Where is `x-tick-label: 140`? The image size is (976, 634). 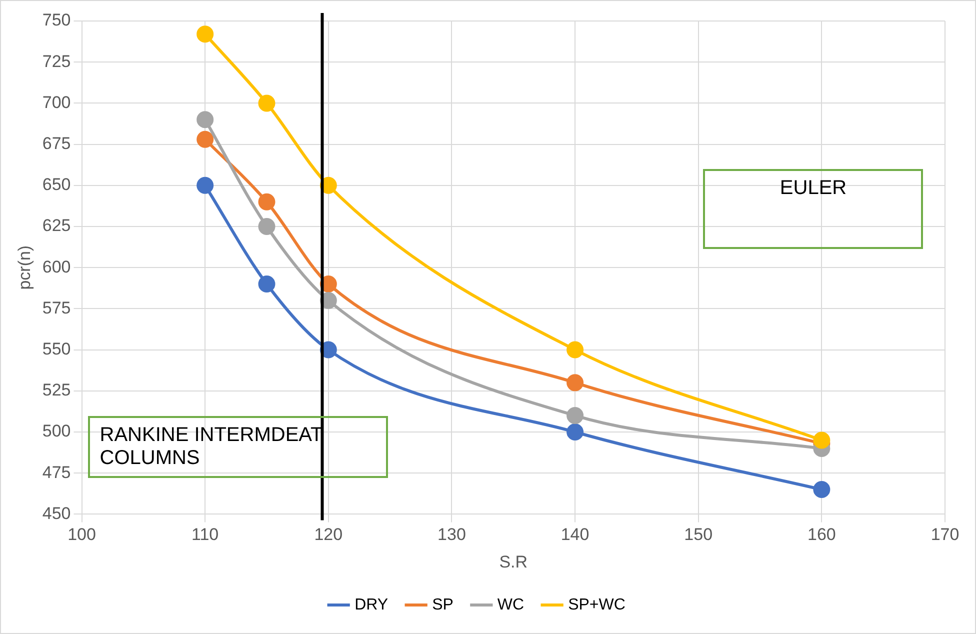 x-tick-label: 140 is located at coordinates (575, 534).